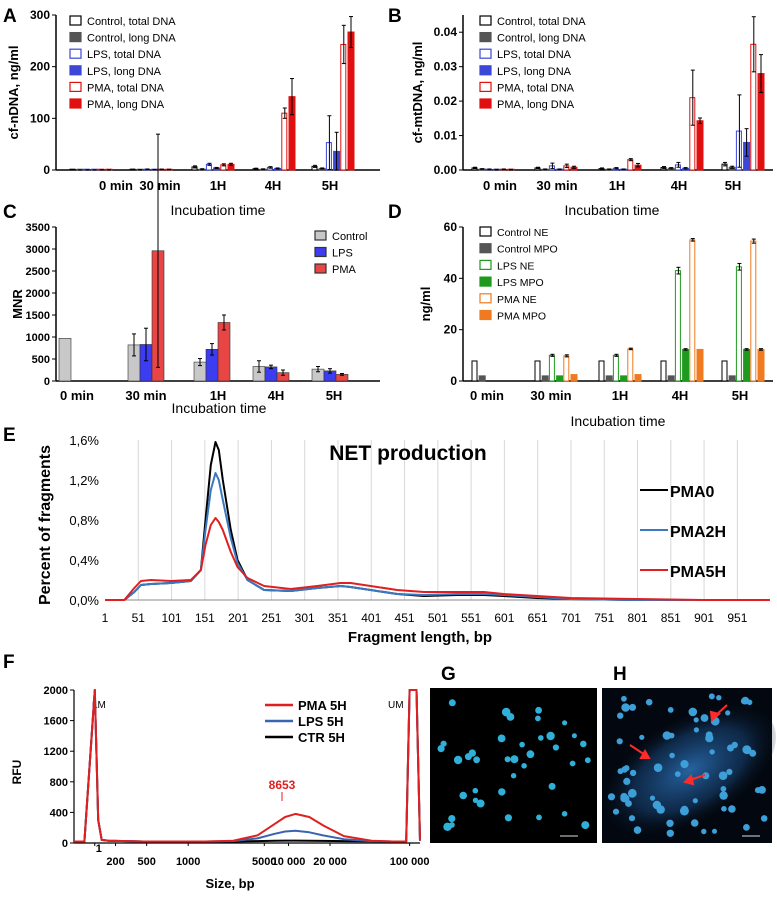  I want to click on legend-label: Control, total DNA, so click(131, 22).